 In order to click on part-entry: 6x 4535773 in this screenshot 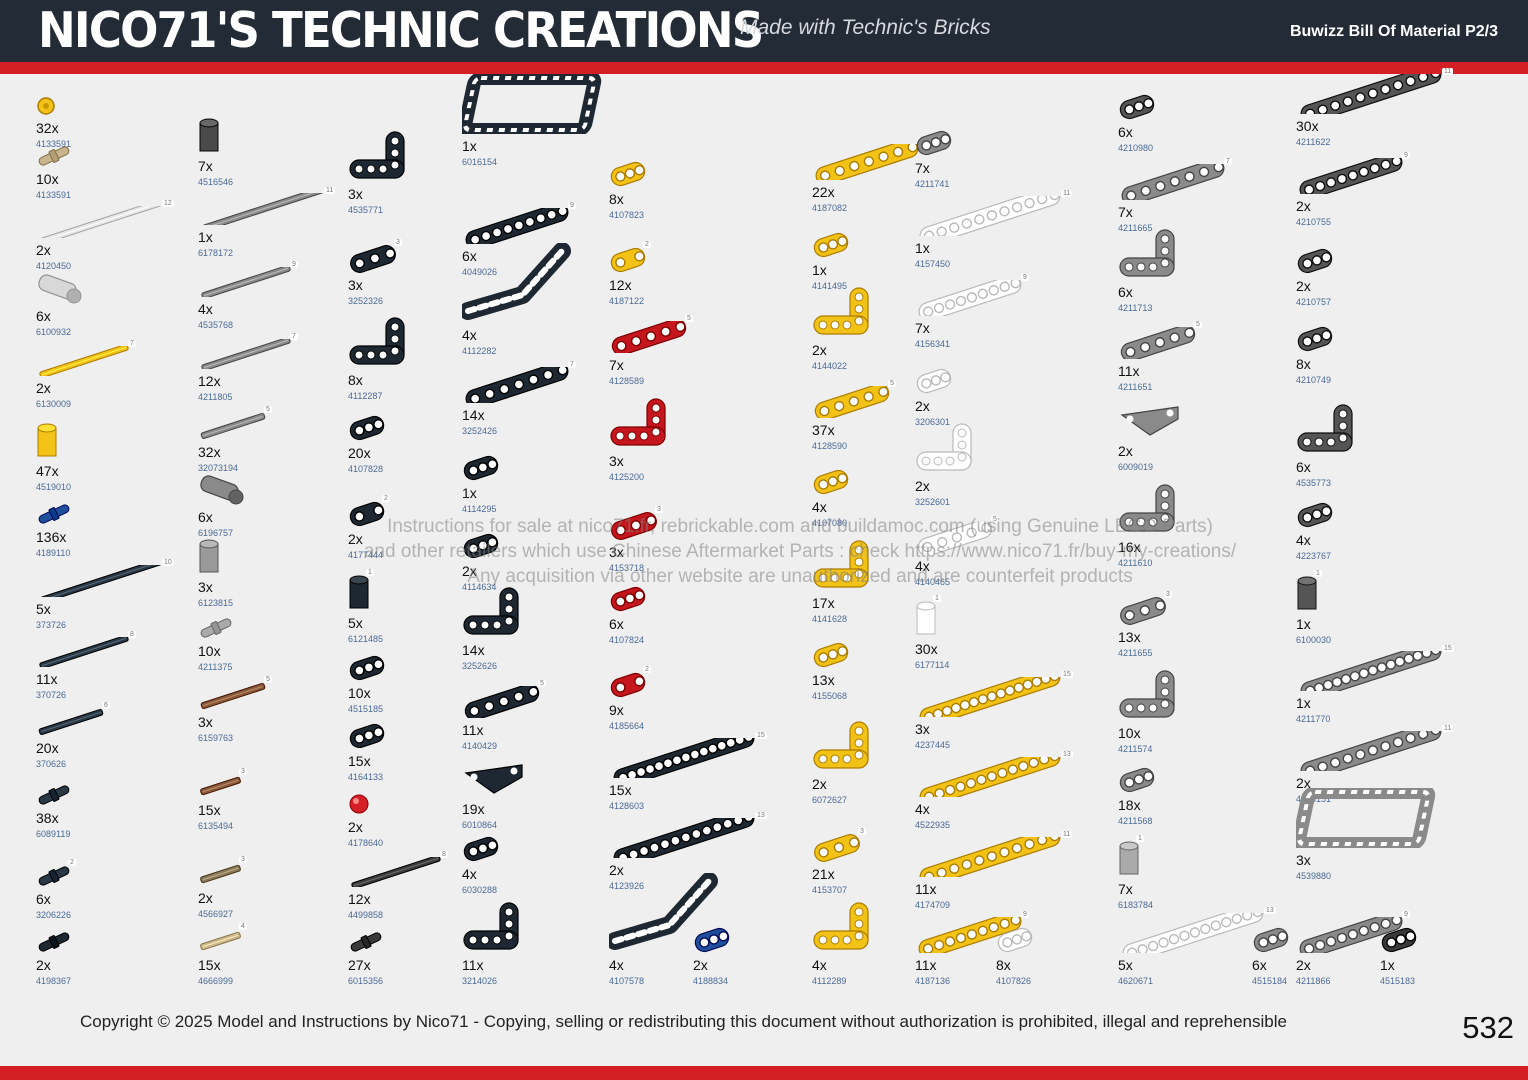, I will do `click(1324, 445)`.